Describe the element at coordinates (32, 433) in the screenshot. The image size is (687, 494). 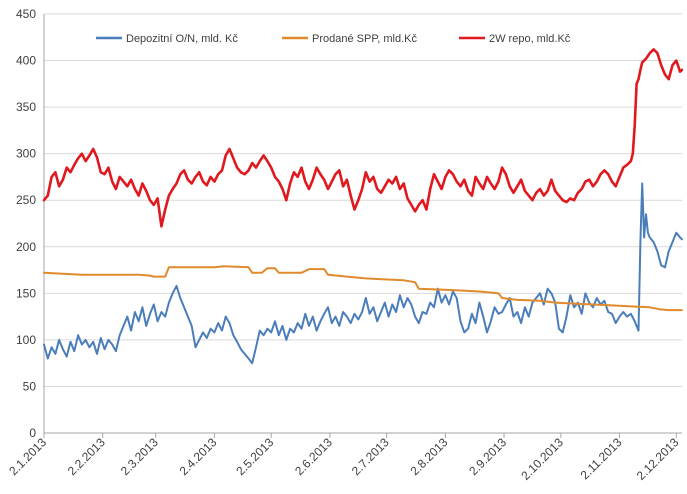
I see `y-tick-label: 0` at that location.